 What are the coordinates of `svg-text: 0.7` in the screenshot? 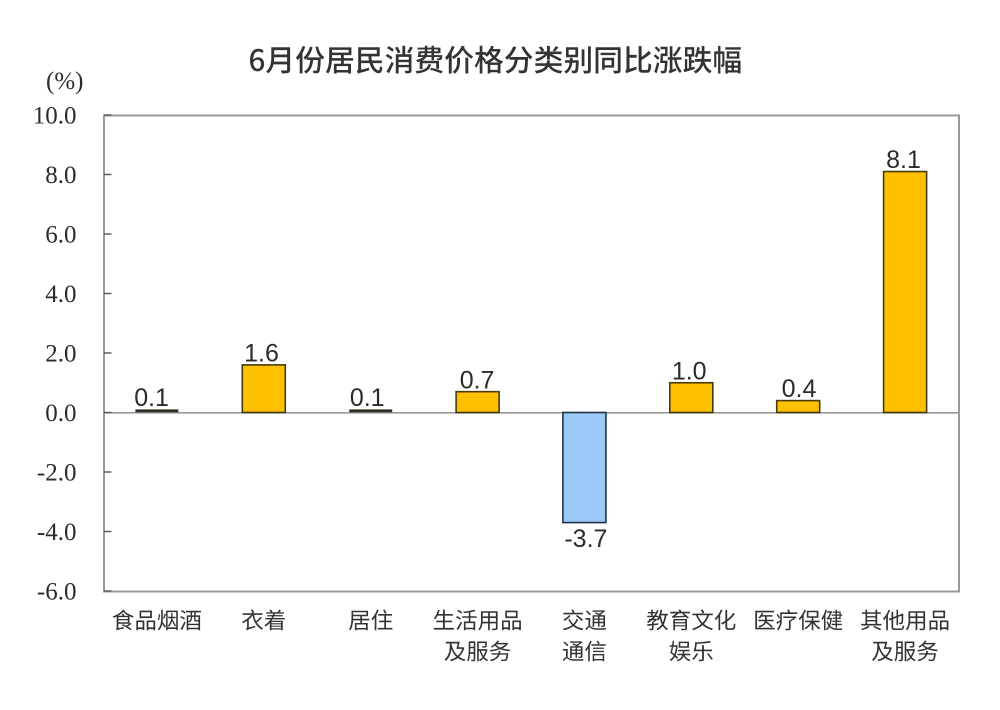 It's located at (477, 380).